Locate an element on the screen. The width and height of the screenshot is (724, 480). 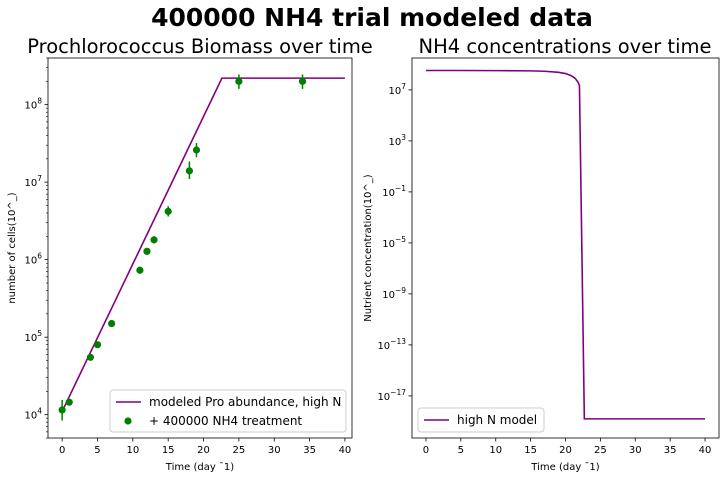
legend: high N model is located at coordinates (481, 420).